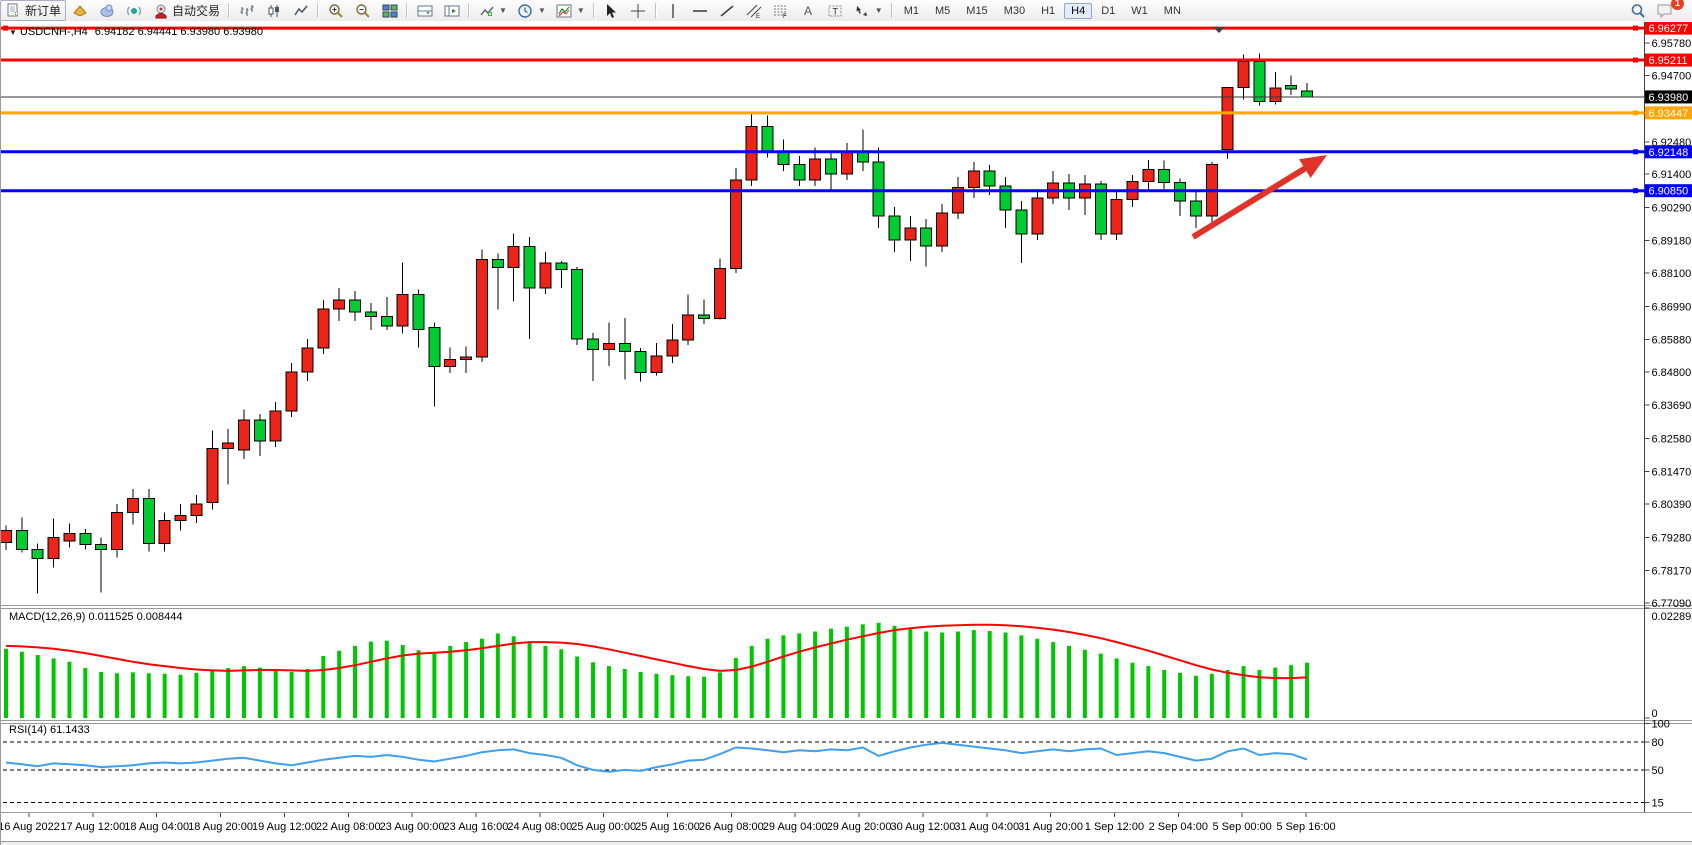  Describe the element at coordinates (13, 32) in the screenshot. I see `chart-dropdown-icon: ▼` at that location.